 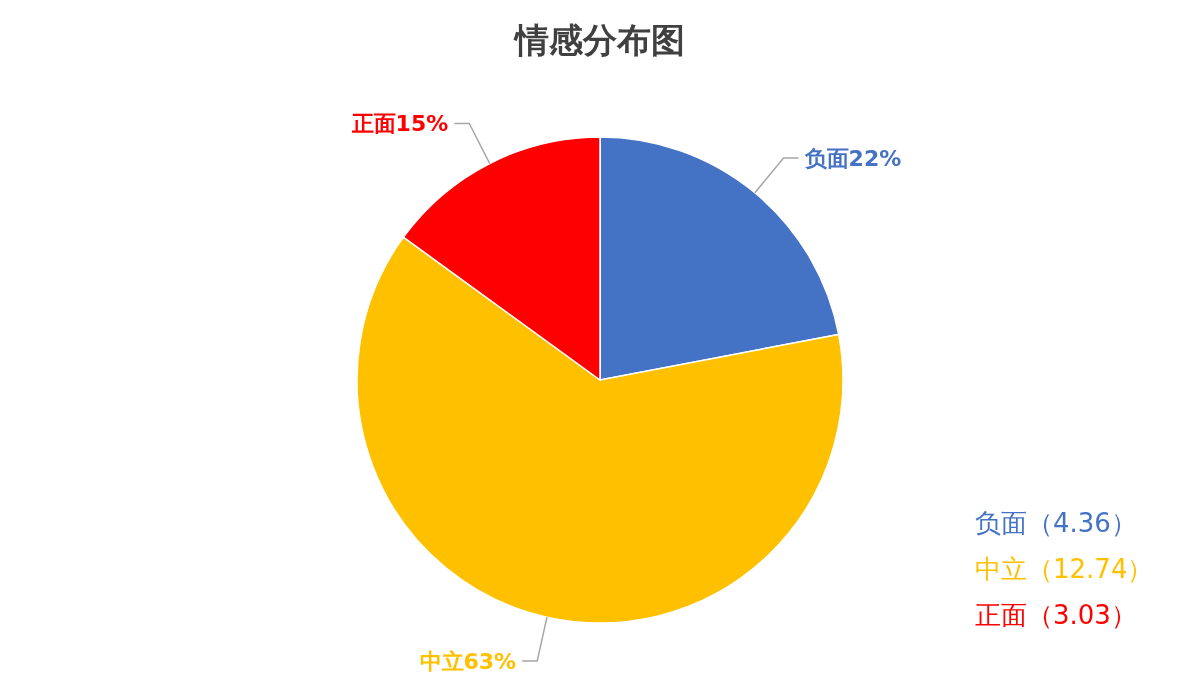 What do you see at coordinates (468, 662) in the screenshot?
I see `slice-label: 中立63%` at bounding box center [468, 662].